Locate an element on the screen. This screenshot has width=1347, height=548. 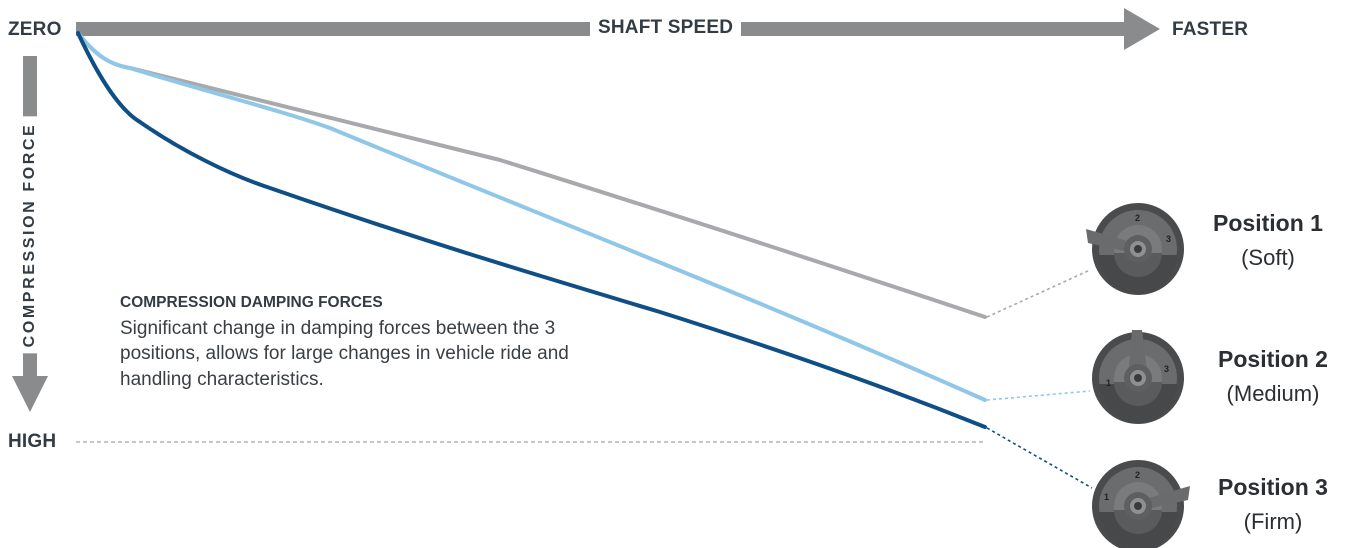
knob-position-3-icon: 1 2 is located at coordinates (1141, 504).